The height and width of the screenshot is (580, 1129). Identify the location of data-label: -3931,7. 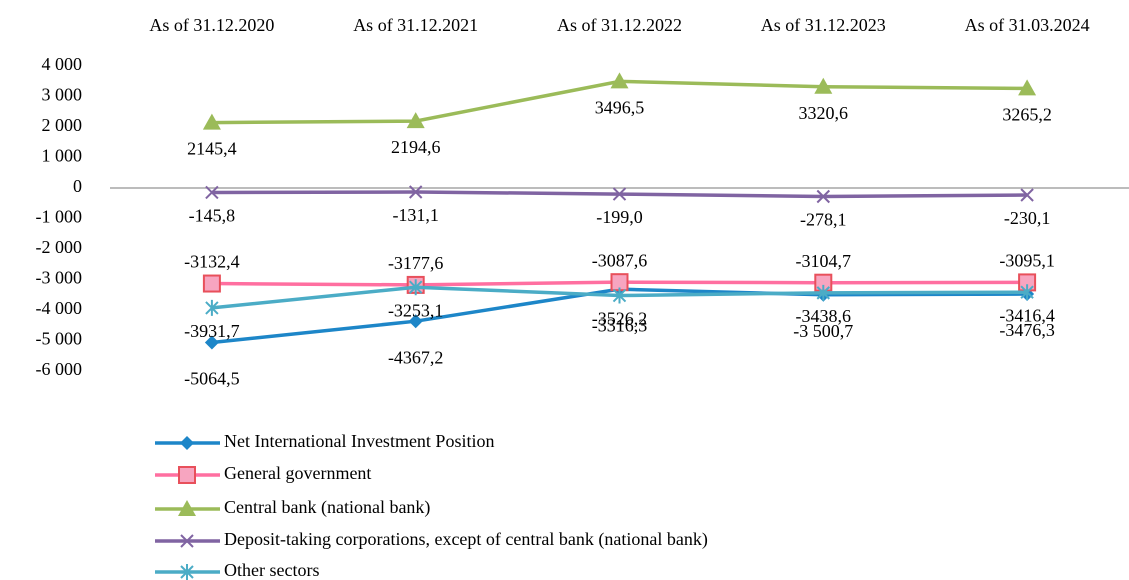
(212, 331).